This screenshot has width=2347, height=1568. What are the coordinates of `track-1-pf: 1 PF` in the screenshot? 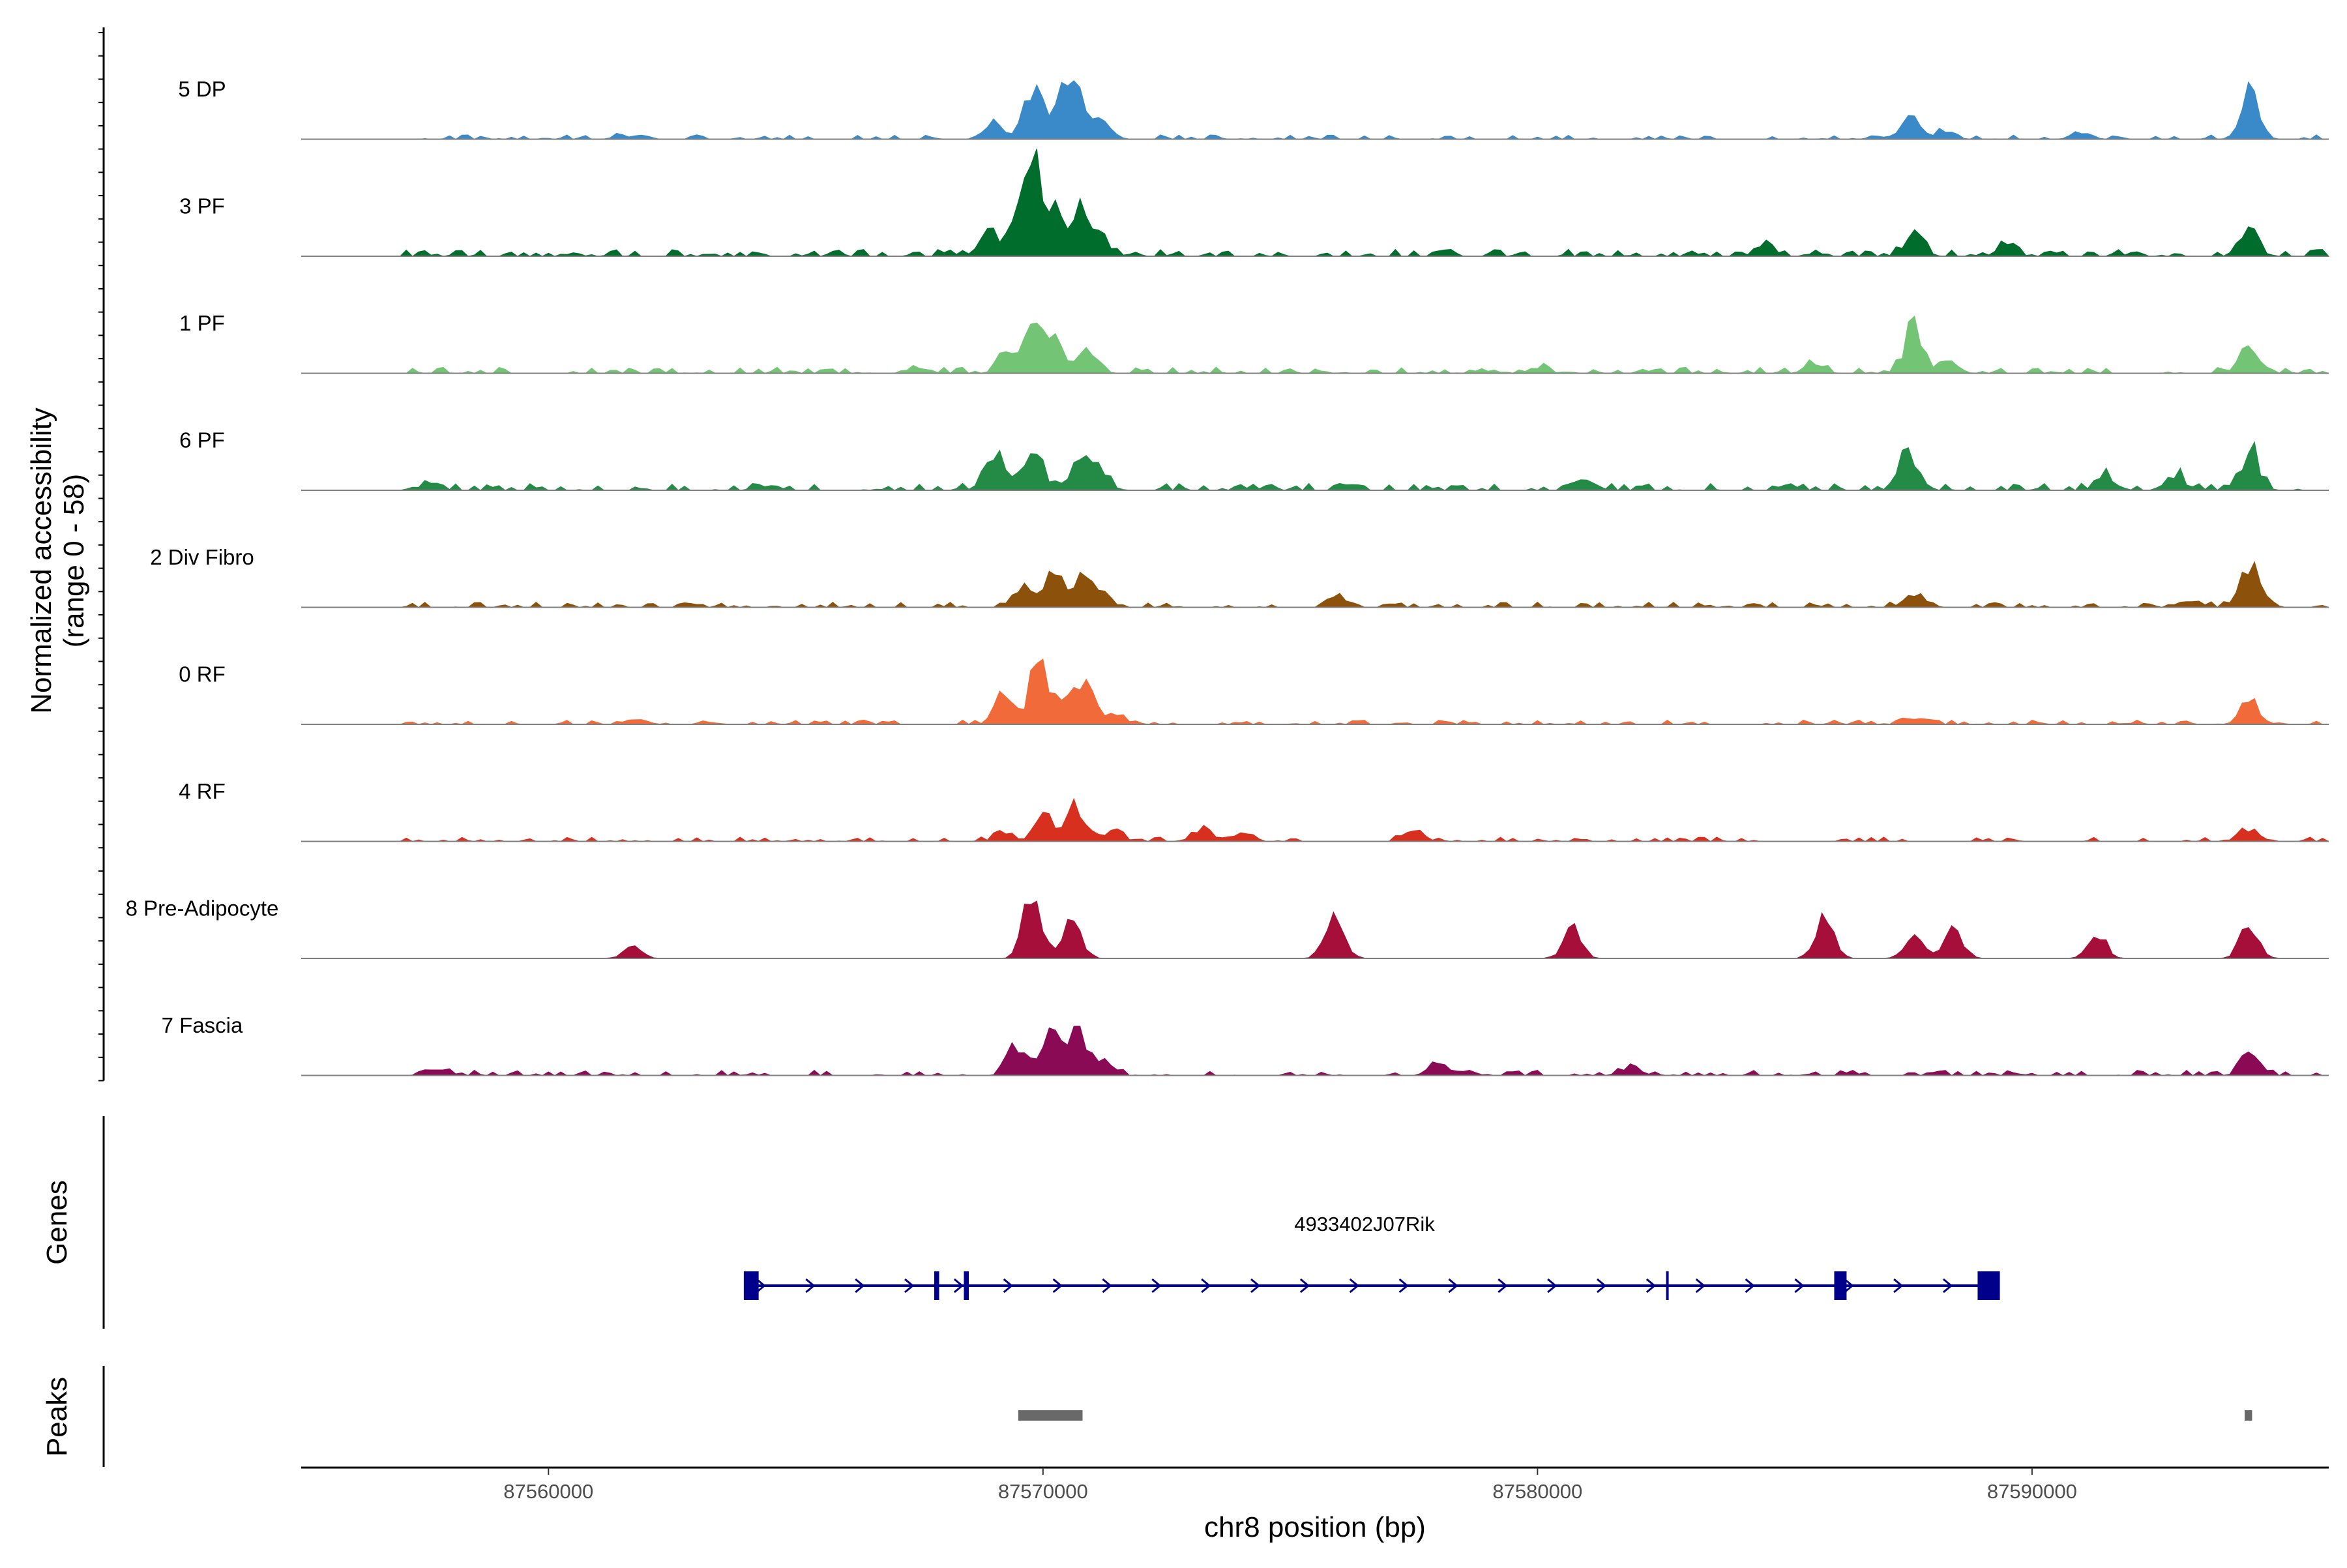 It's located at (1254, 342).